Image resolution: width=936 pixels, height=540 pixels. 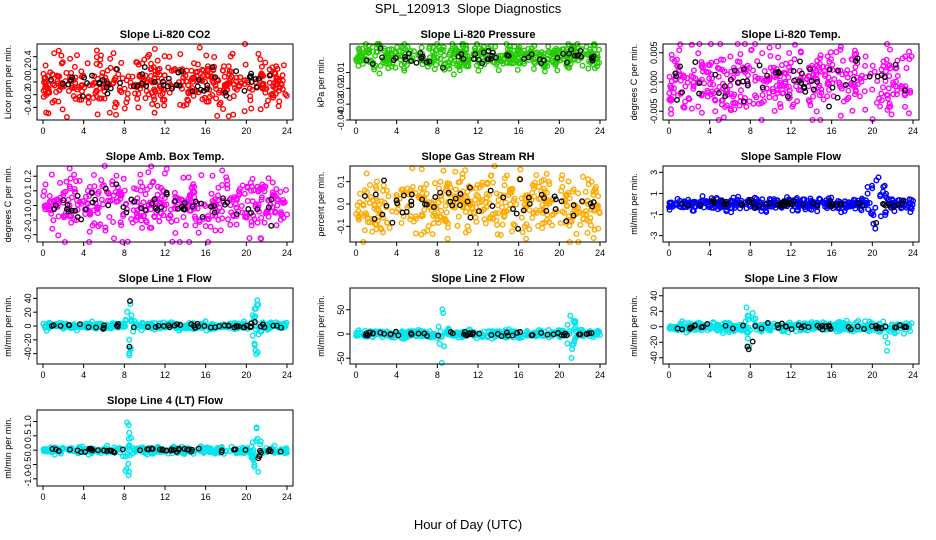 I want to click on y-axis-label: degrees C per min., so click(x=634, y=82).